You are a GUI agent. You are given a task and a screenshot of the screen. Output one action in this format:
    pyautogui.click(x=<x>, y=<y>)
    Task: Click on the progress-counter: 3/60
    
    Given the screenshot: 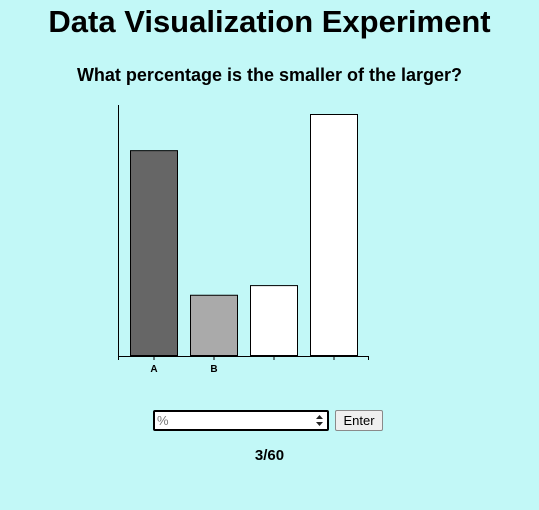 What is the action you would take?
    pyautogui.click(x=269, y=455)
    